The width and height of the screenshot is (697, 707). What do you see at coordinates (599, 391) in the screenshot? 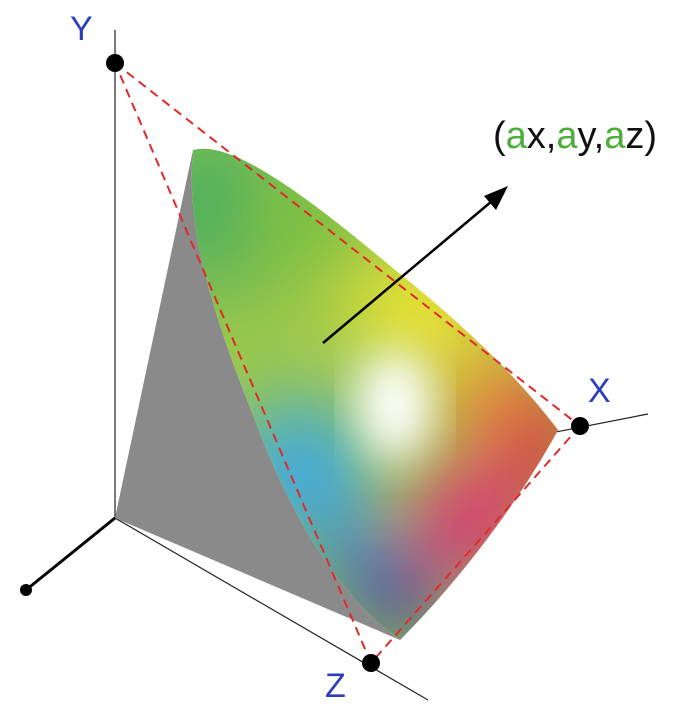
I see `x-axis-label: X` at bounding box center [599, 391].